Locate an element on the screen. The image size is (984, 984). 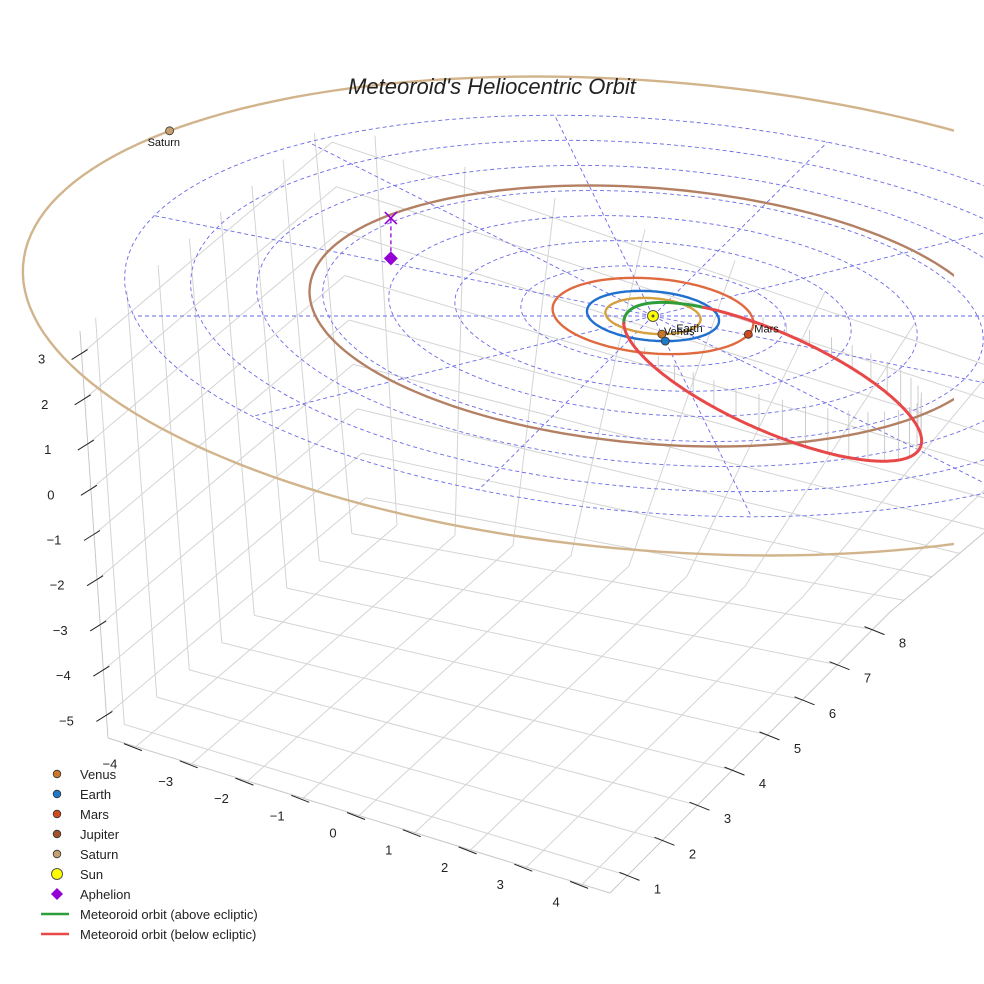
y-tick-label: 5 is located at coordinates (797, 748).